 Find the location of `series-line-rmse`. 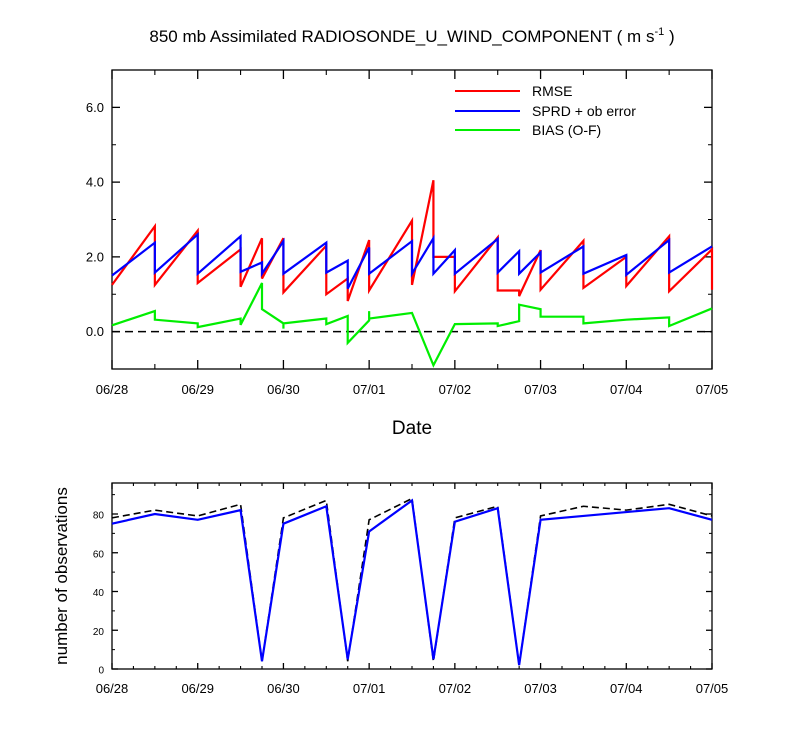

series-line-rmse is located at coordinates (412, 241).